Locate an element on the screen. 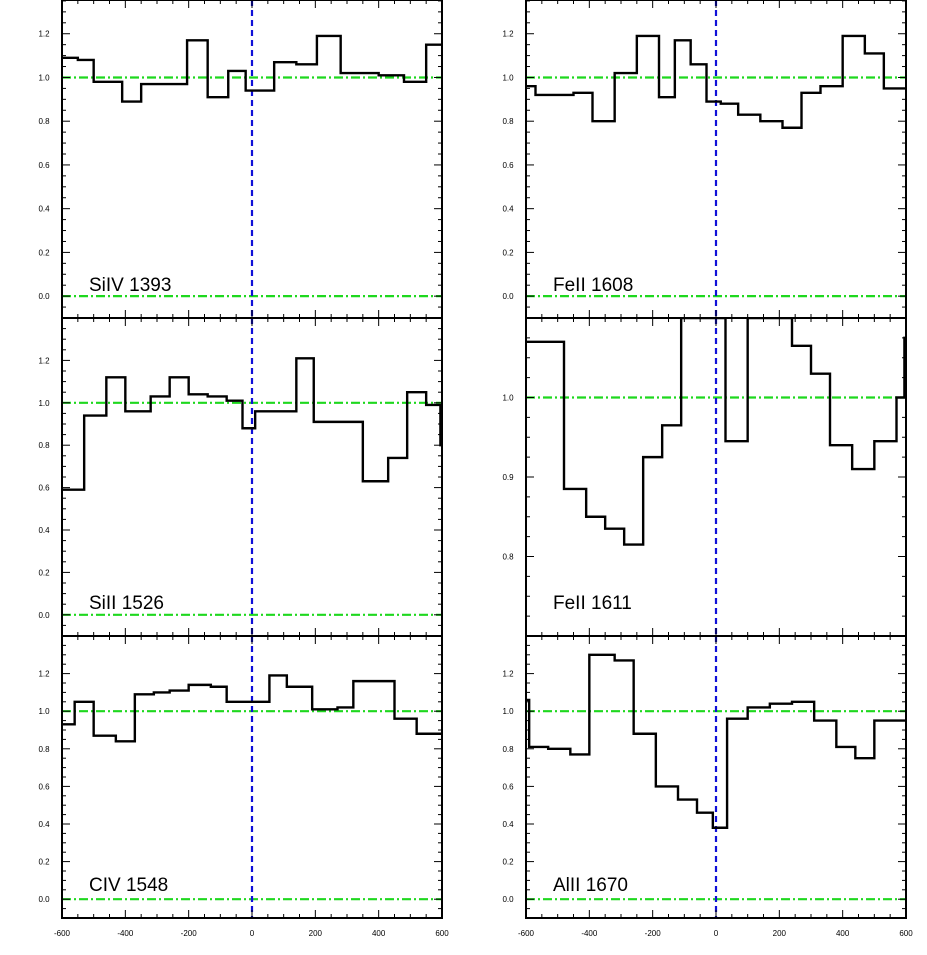 Image resolution: width=927 pixels, height=955 pixels. panel-label: SiIV 1393 is located at coordinates (130, 285).